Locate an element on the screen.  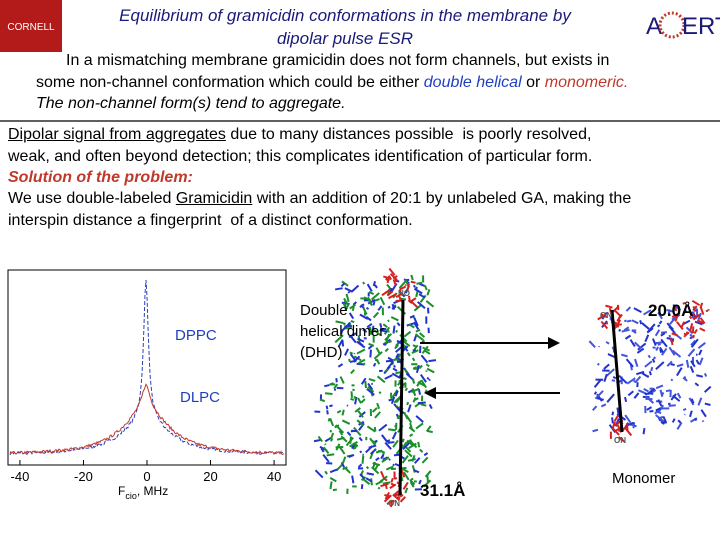
spin-label: ON is located at coordinates (606, 315).